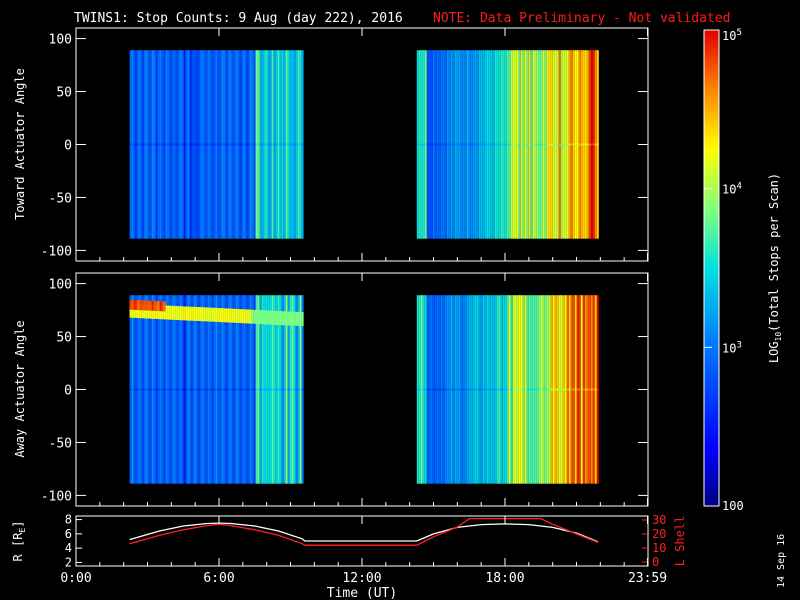 This screenshot has height=600, width=800. What do you see at coordinates (68, 548) in the screenshot?
I see `radius-tick-label: 4` at bounding box center [68, 548].